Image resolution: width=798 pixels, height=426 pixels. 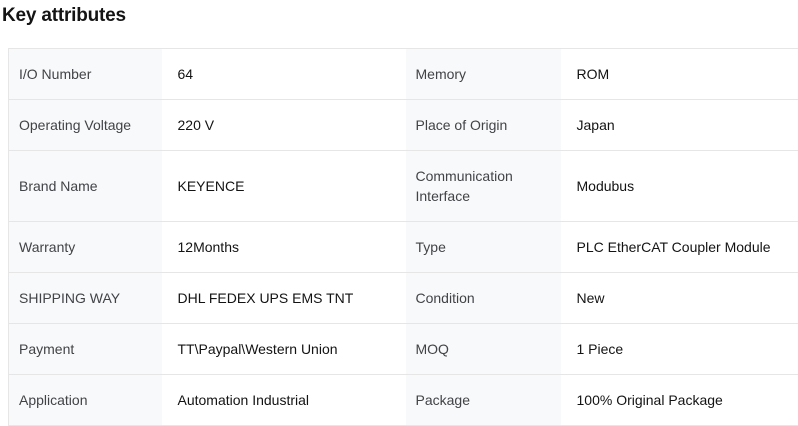 What do you see at coordinates (483, 400) in the screenshot?
I see `attr-label: Package` at bounding box center [483, 400].